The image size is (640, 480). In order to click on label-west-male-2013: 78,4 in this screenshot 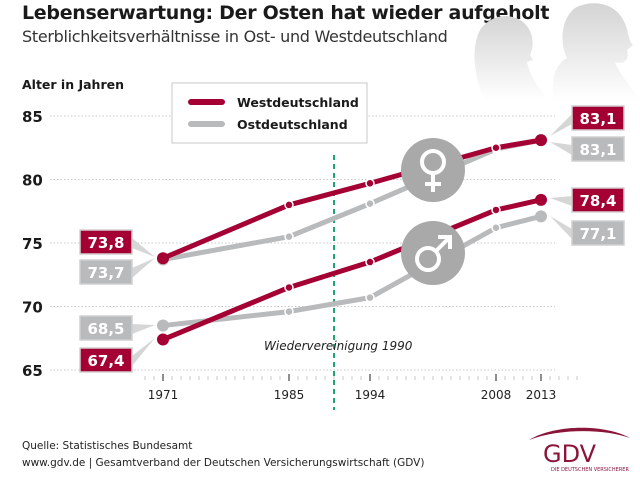, I will do `click(587, 200)`.